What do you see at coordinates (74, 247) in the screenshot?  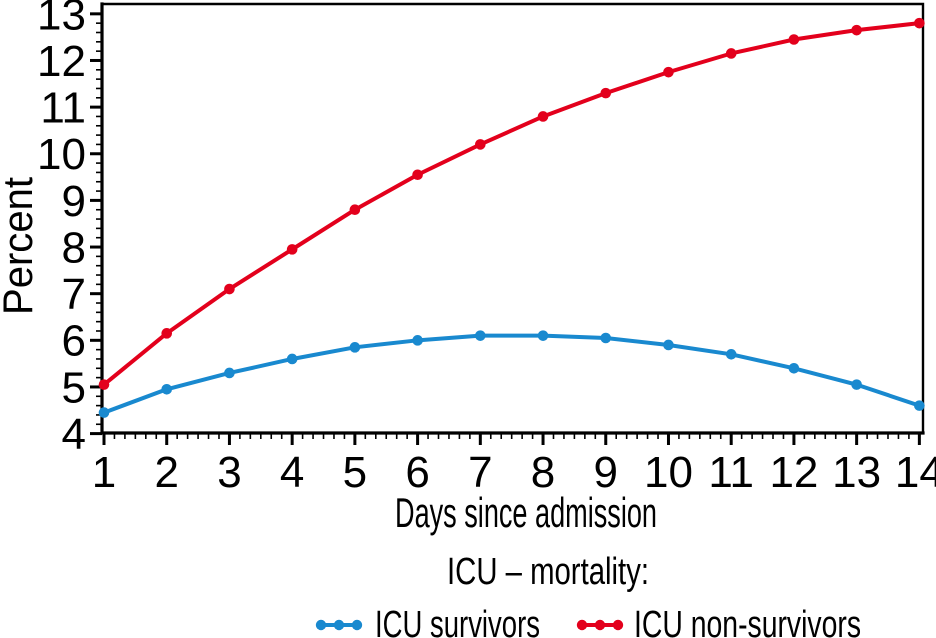 I see `y-tick-label: 8` at bounding box center [74, 247].